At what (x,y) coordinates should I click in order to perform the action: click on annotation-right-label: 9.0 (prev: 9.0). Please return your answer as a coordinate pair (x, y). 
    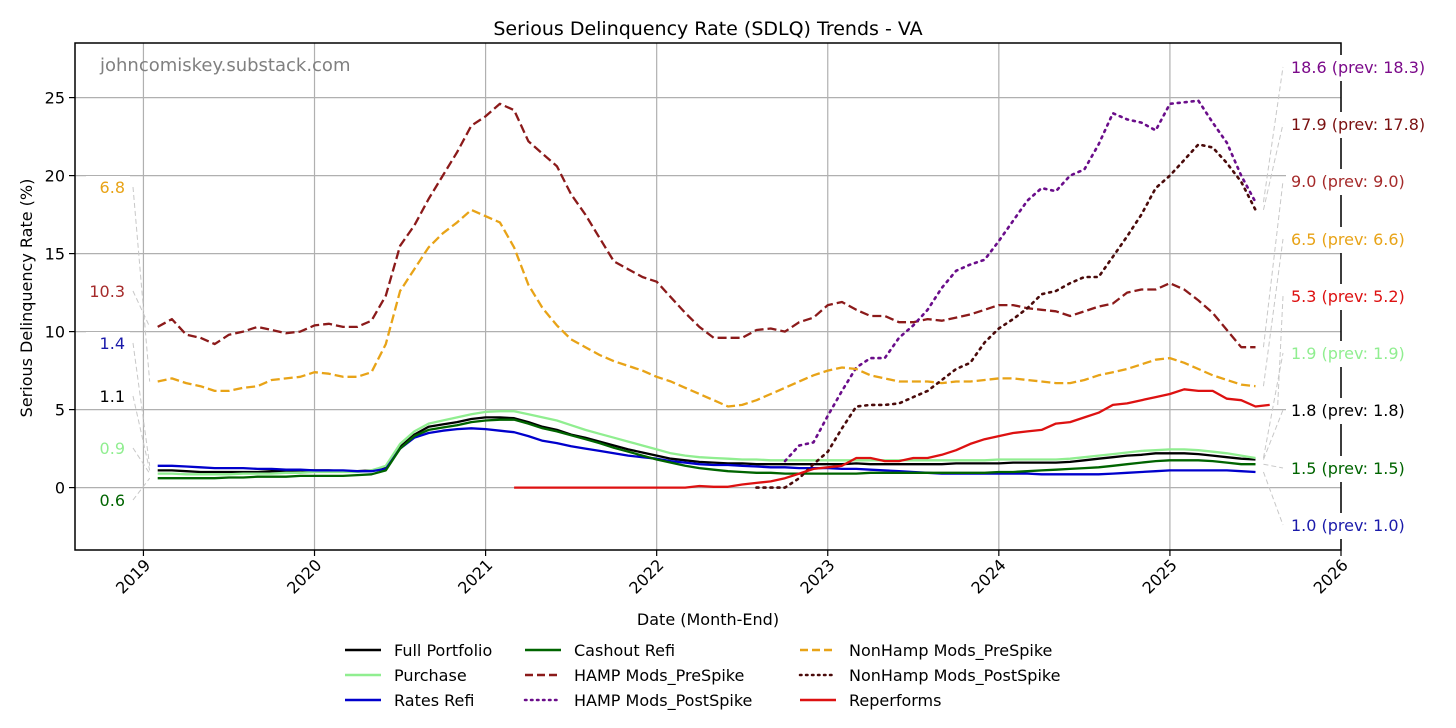
    Looking at the image, I should click on (1348, 181).